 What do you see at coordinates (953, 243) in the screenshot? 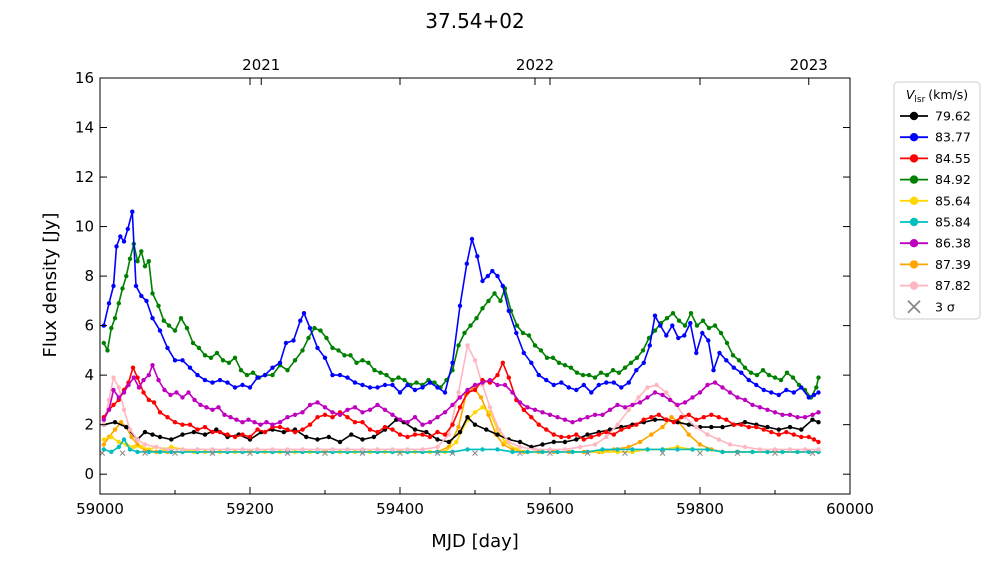
I see `legend-label: 86.38` at bounding box center [953, 243].